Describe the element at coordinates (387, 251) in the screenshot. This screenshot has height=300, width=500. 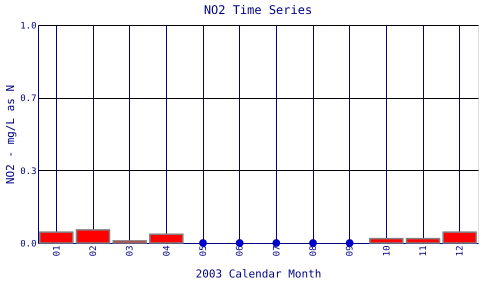
I see `x-tick-label: 10` at that location.